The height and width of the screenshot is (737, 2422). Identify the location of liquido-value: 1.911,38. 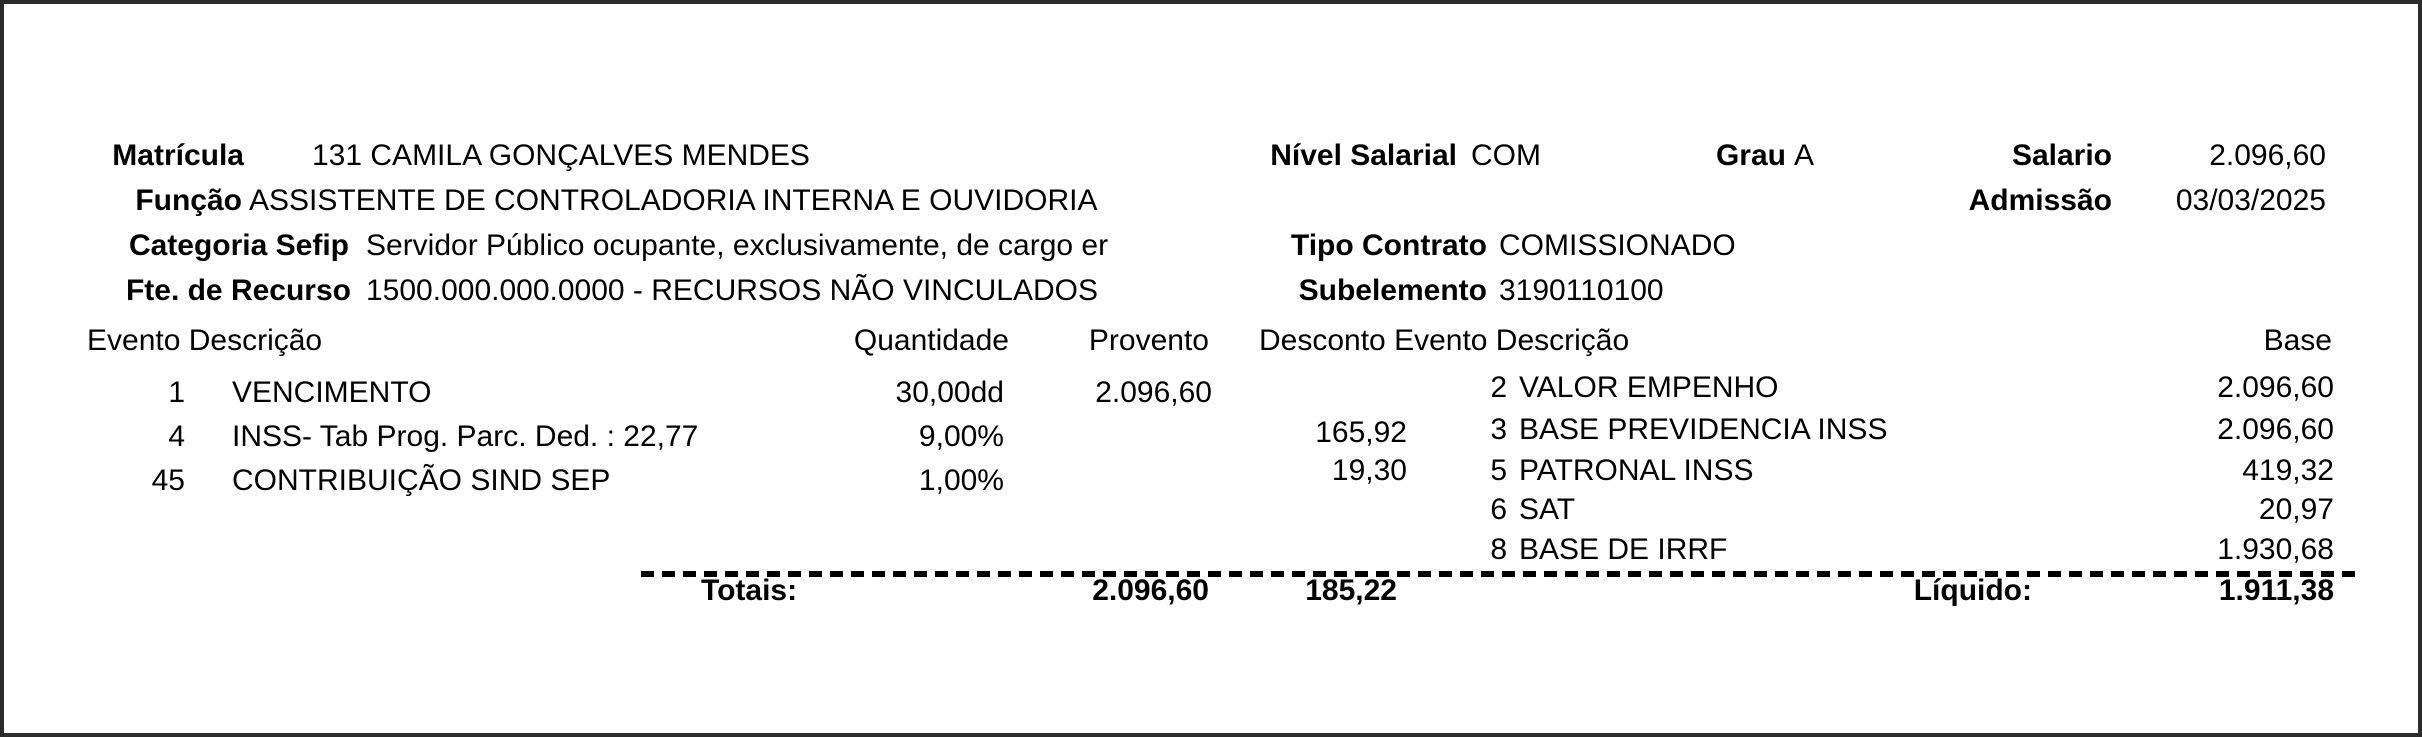
(2276, 590).